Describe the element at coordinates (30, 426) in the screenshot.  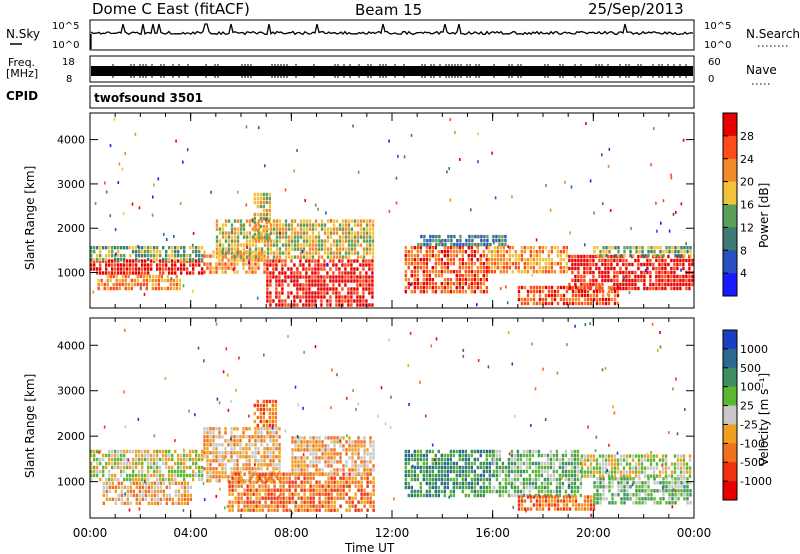
I see `velocity-ylabel: Slant Range [km]` at that location.